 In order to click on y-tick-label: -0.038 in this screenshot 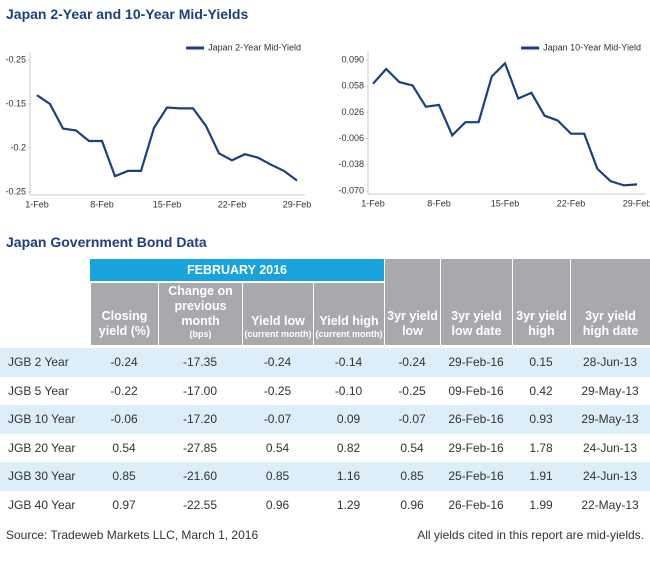, I will do `click(351, 164)`.